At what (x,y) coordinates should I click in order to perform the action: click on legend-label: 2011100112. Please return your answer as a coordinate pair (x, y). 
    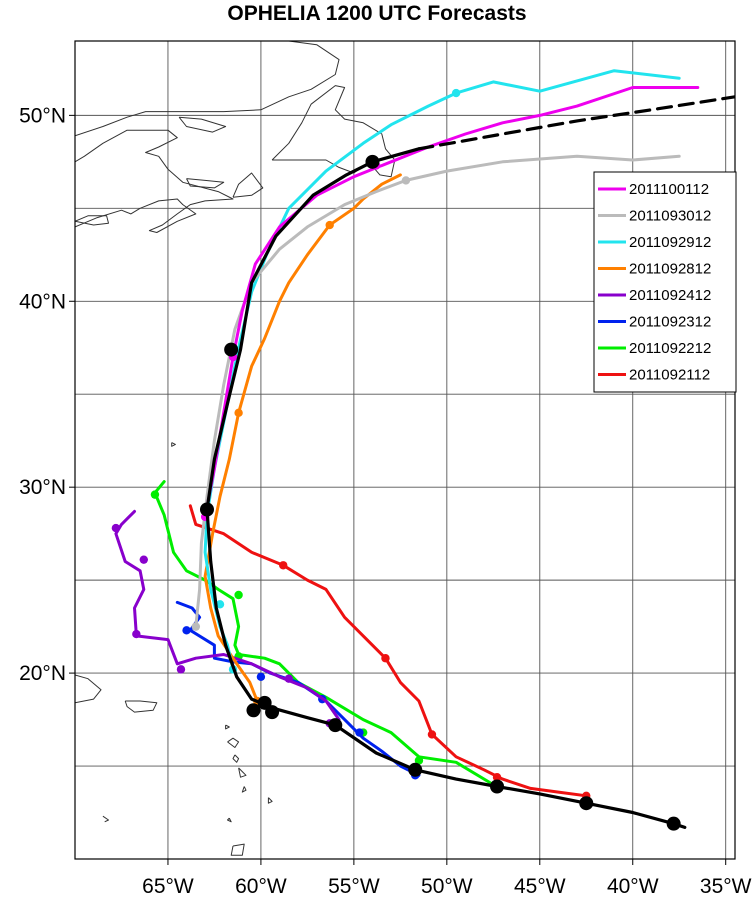
    Looking at the image, I should click on (669, 189).